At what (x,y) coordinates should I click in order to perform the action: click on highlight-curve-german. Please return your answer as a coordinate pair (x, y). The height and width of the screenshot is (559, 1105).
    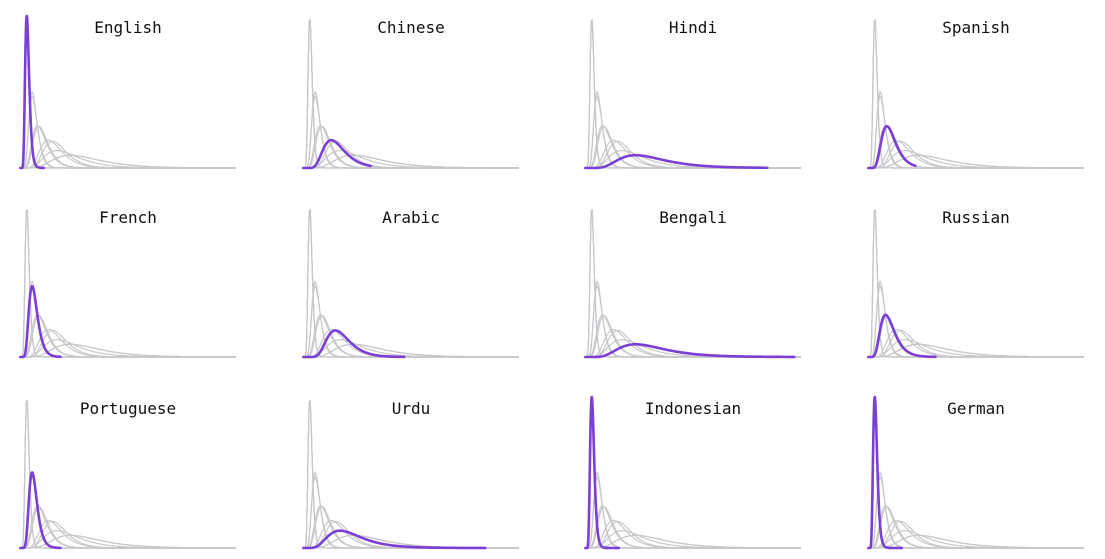
    Looking at the image, I should click on (885, 472).